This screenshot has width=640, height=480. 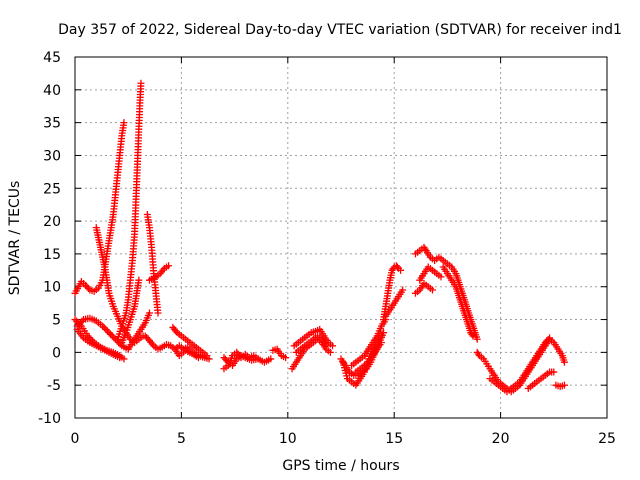 What do you see at coordinates (394, 439) in the screenshot?
I see `x-tick-label: 15` at bounding box center [394, 439].